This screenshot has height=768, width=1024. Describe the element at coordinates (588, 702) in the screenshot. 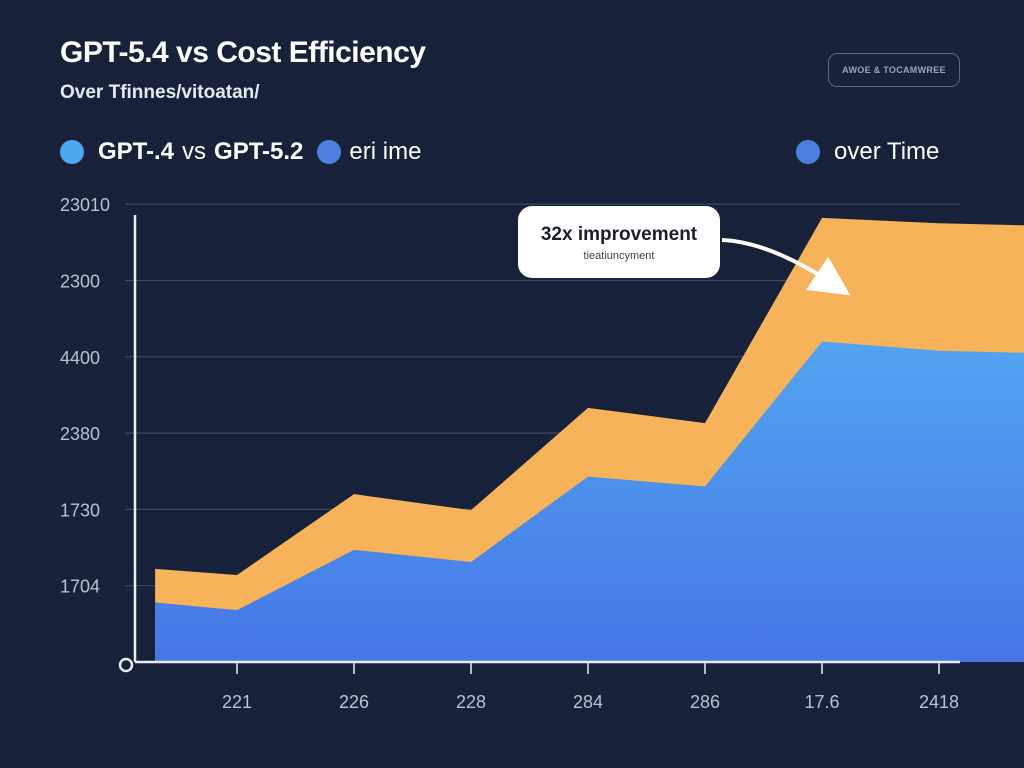

I see `x-tick-label: 284` at that location.